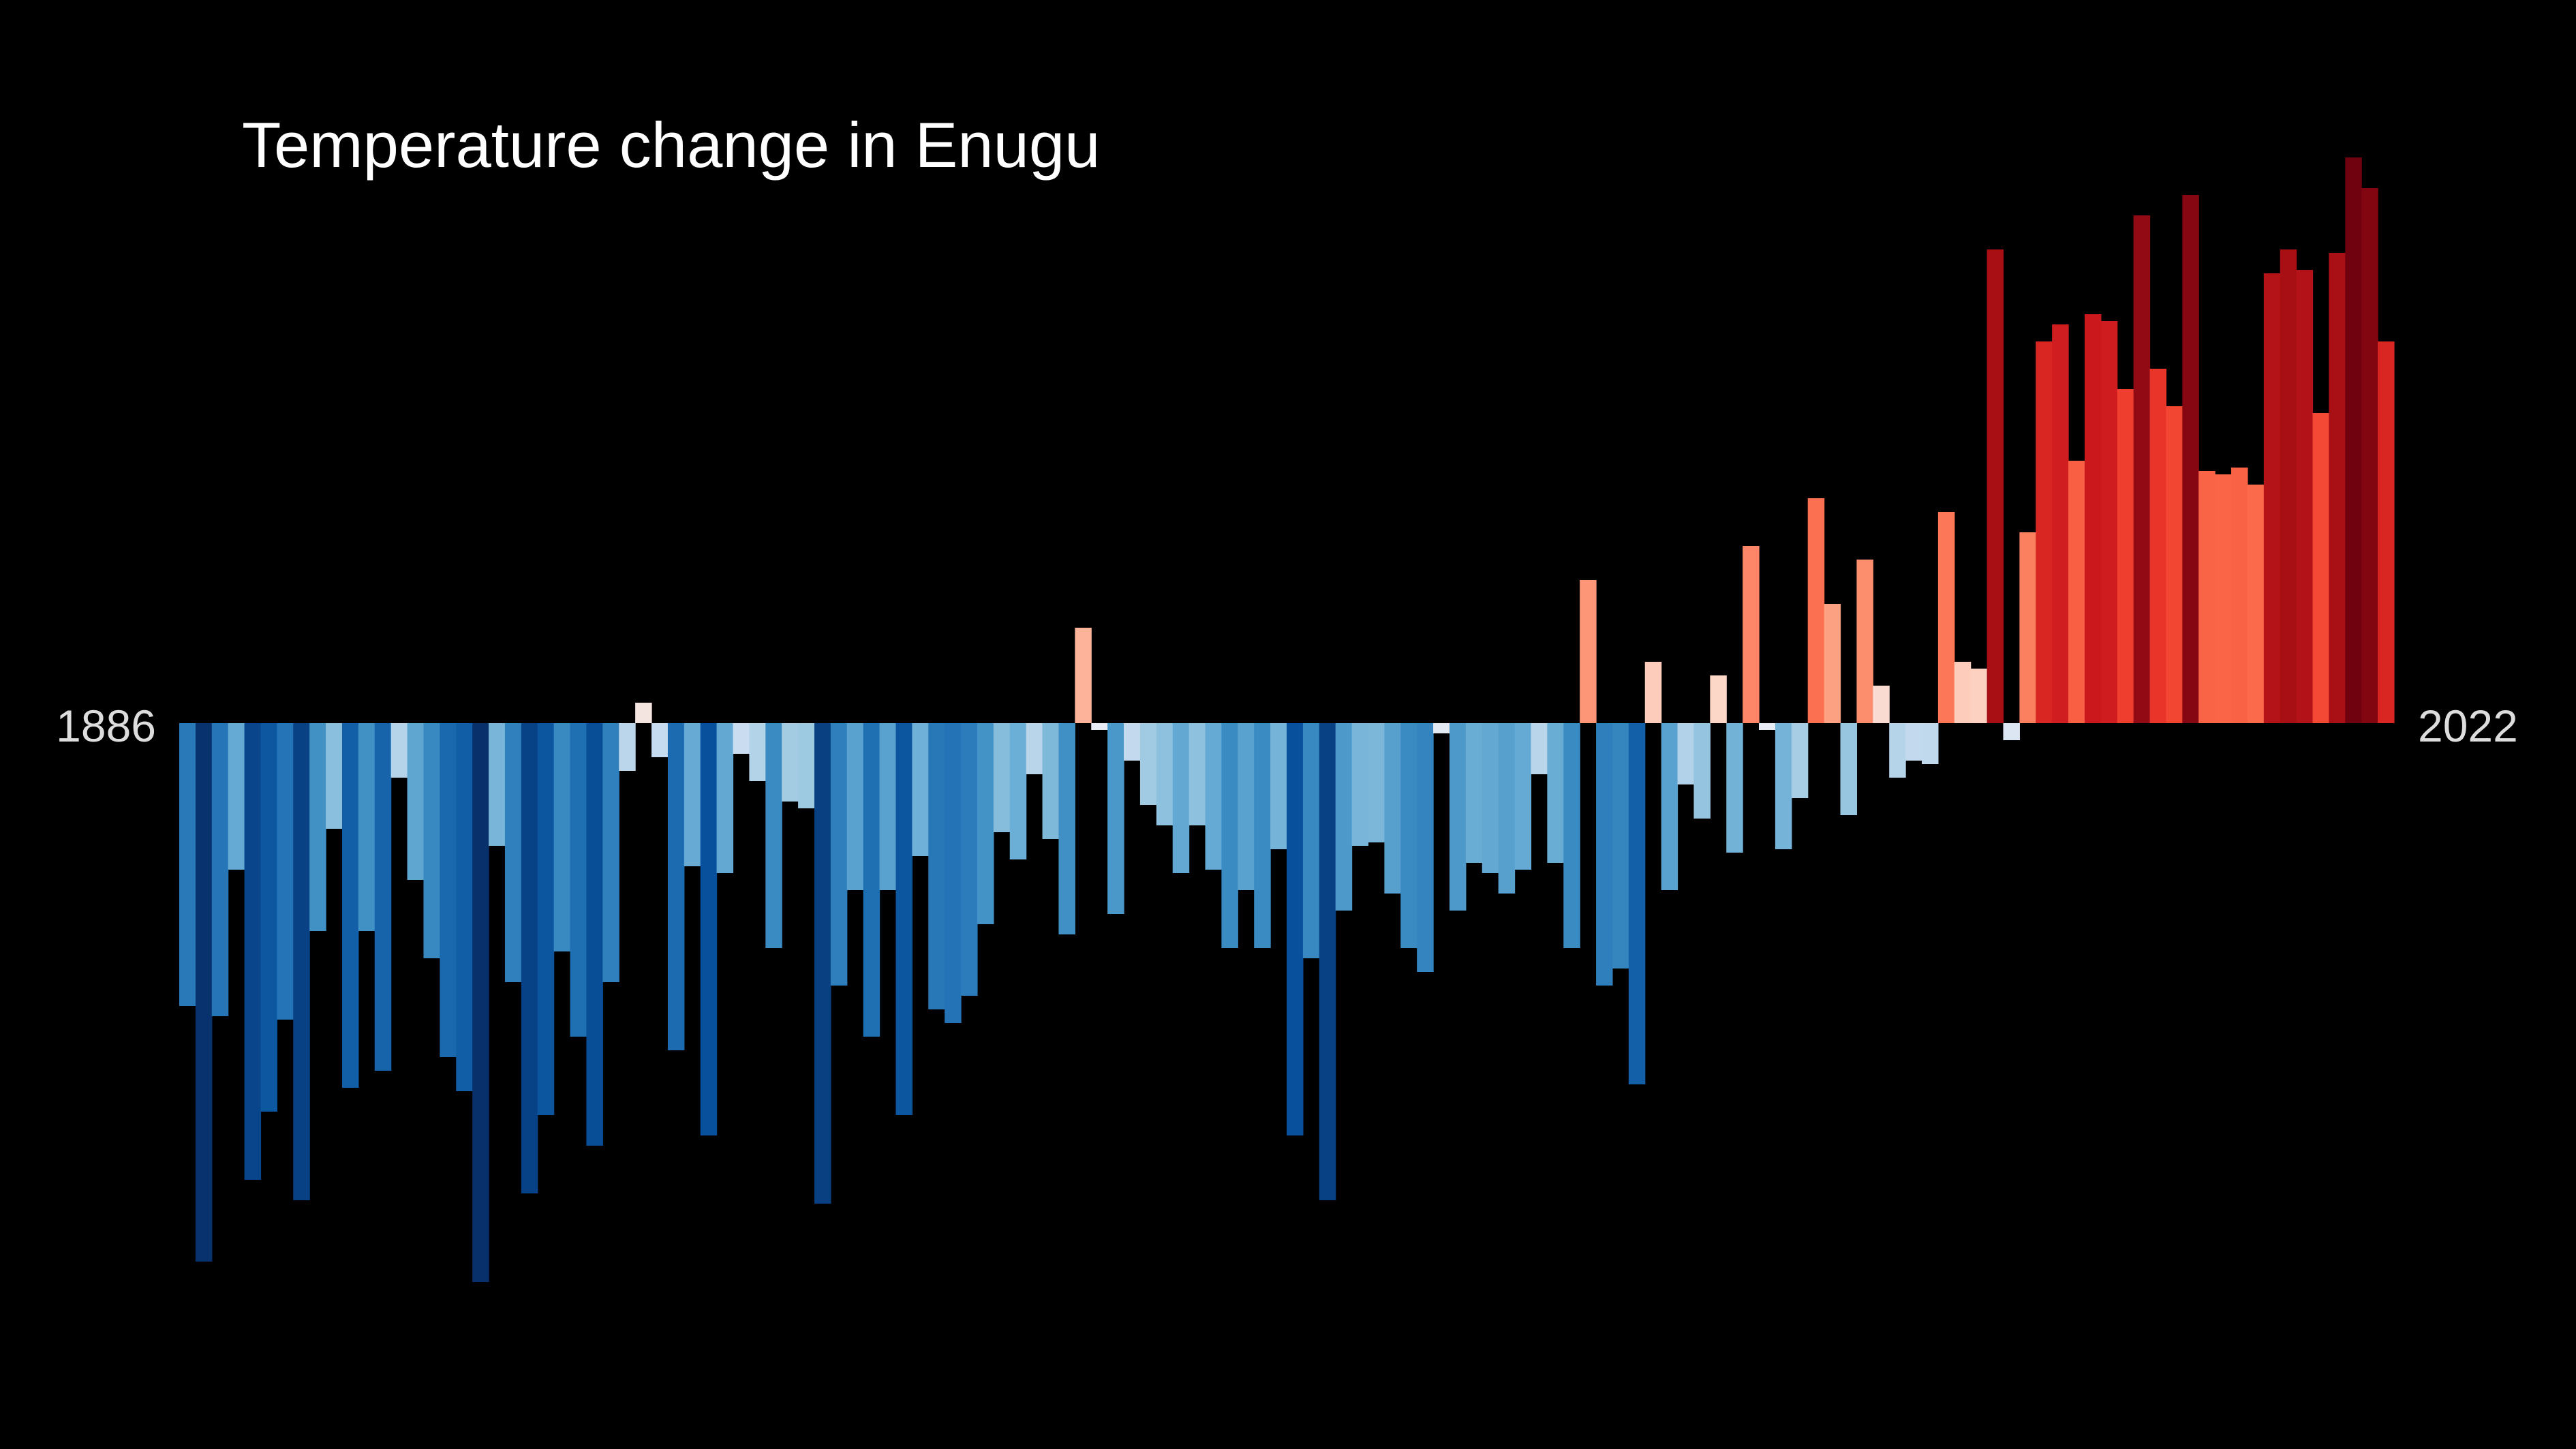 This screenshot has width=2576, height=1449. What do you see at coordinates (627, 747) in the screenshot?
I see `bar-1913` at bounding box center [627, 747].